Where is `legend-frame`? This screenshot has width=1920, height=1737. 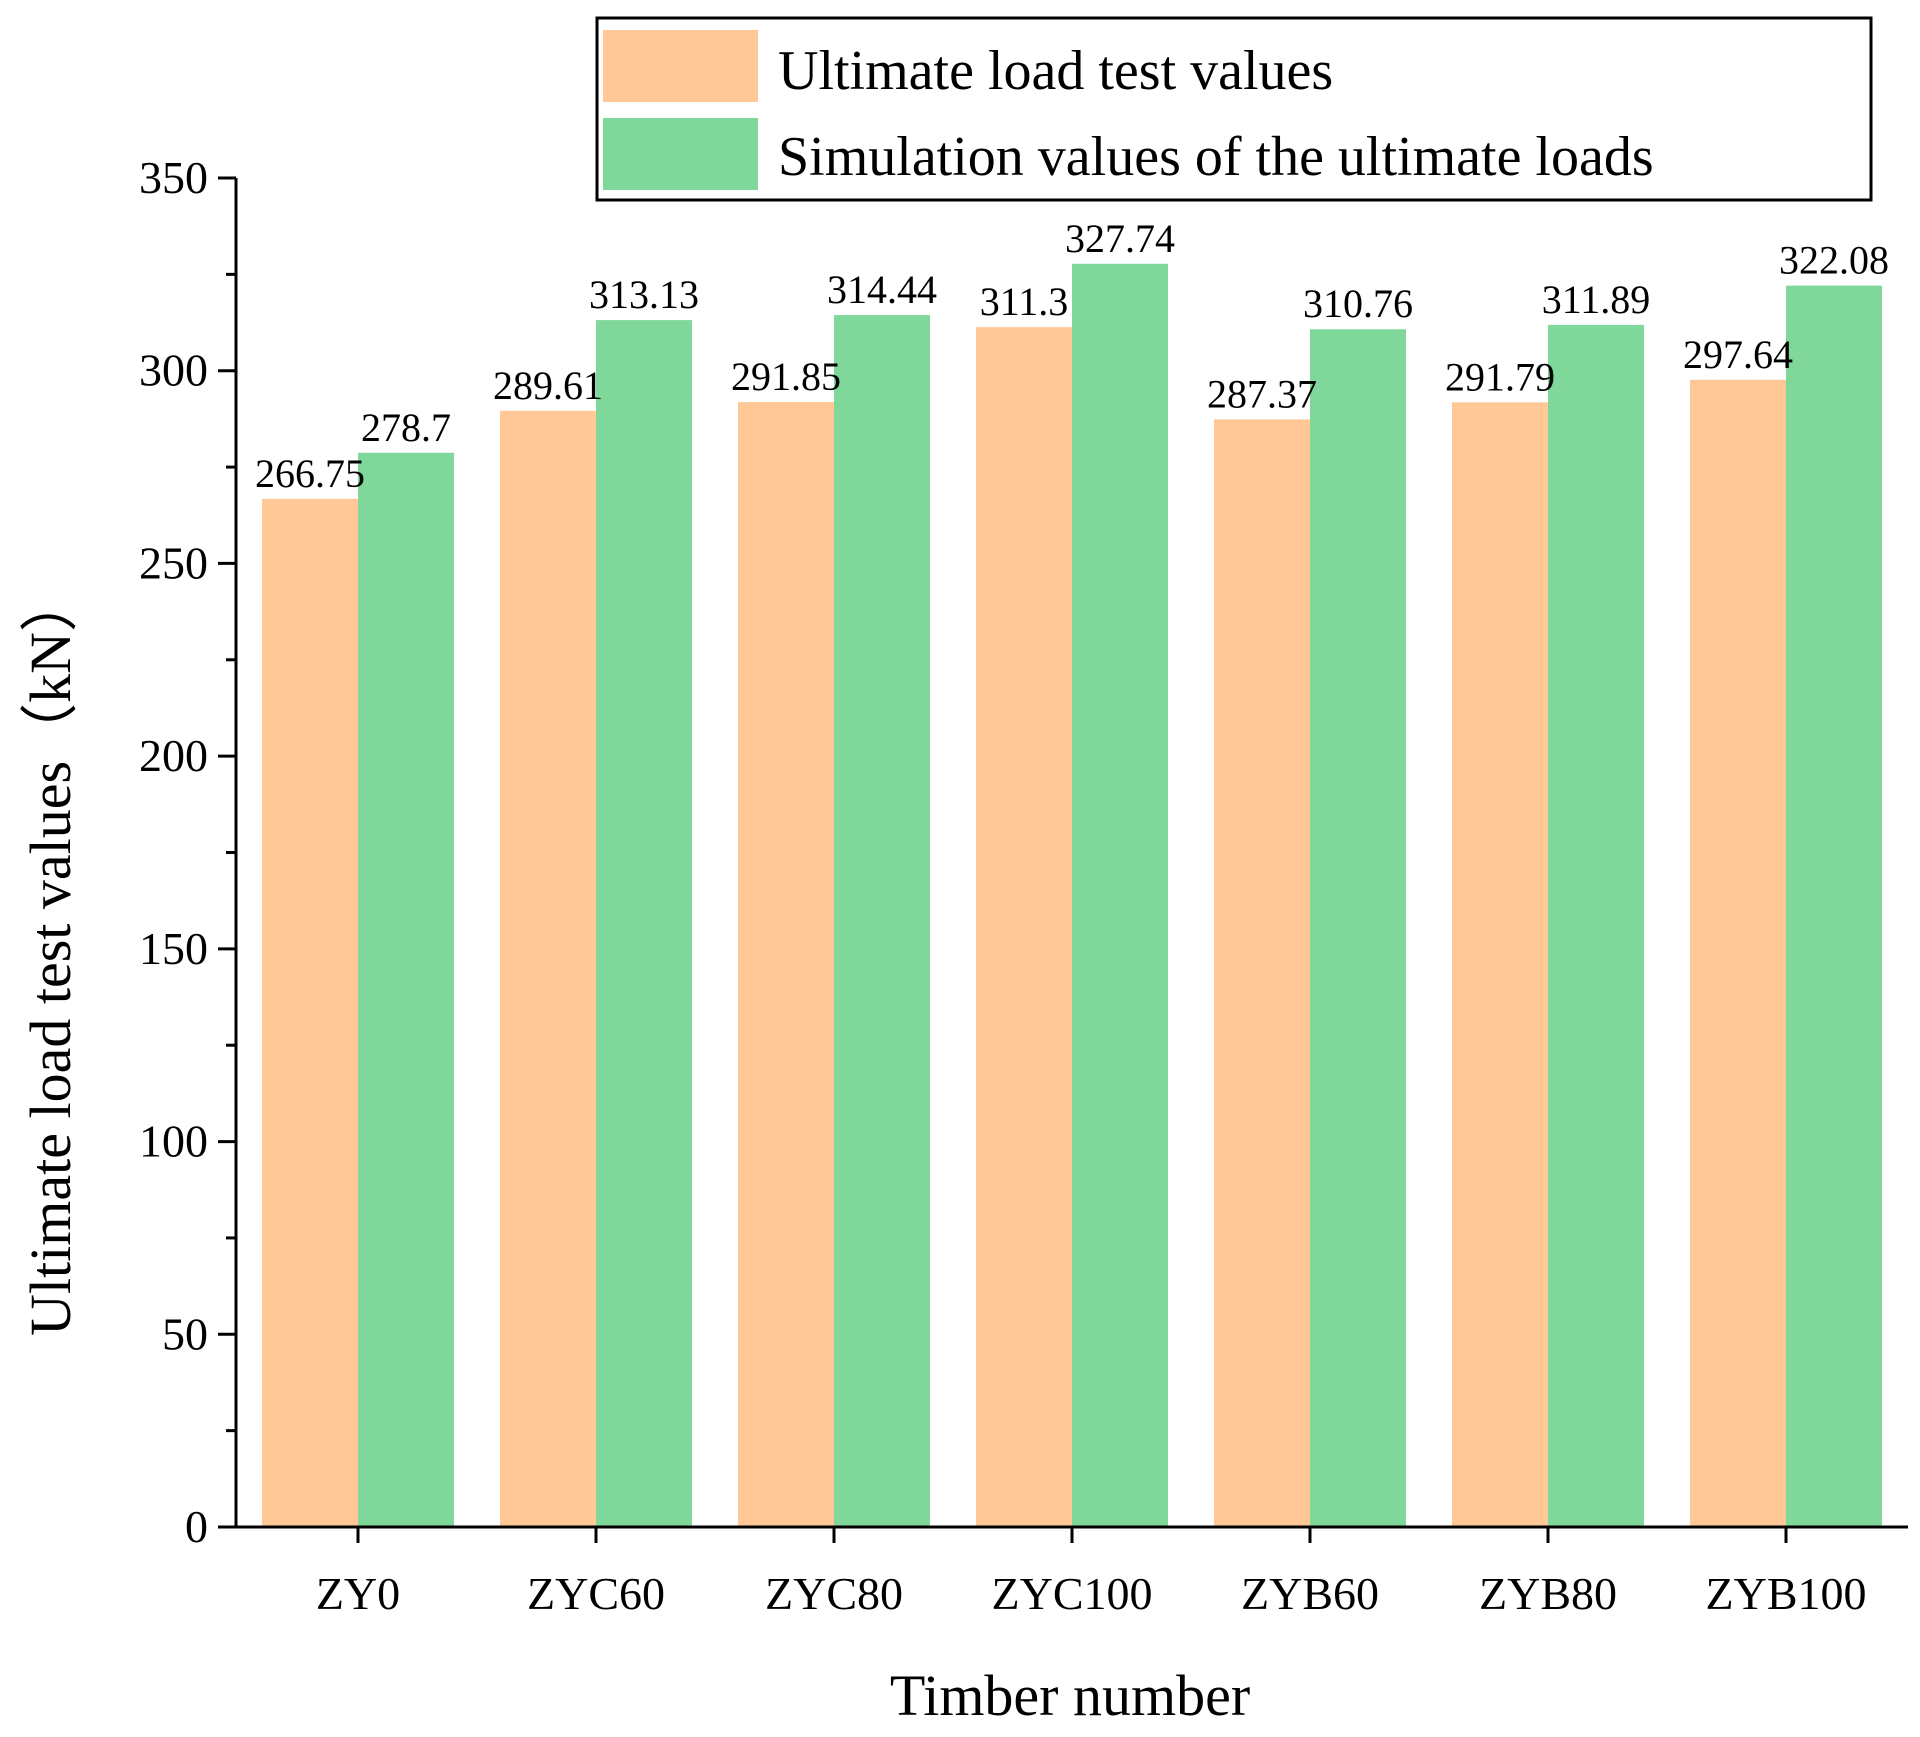
legend-frame is located at coordinates (1234, 109).